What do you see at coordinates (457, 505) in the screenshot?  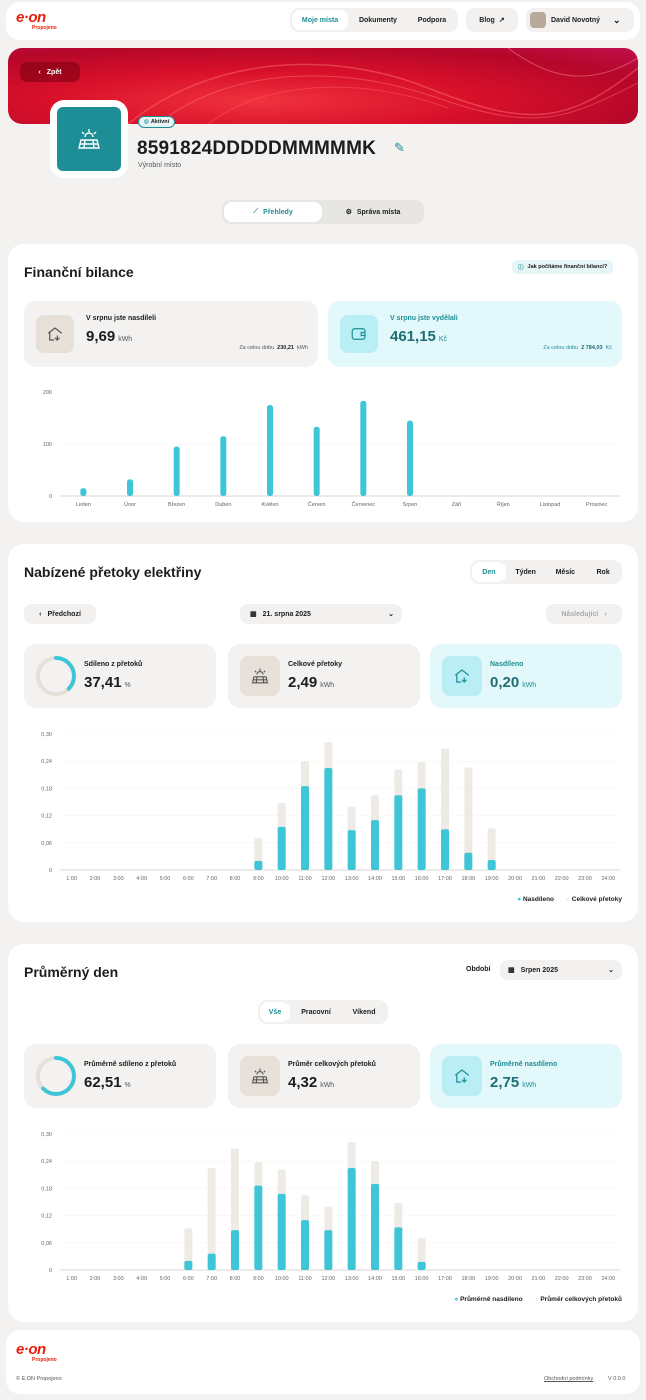 I see `x-tick-label: Září` at bounding box center [457, 505].